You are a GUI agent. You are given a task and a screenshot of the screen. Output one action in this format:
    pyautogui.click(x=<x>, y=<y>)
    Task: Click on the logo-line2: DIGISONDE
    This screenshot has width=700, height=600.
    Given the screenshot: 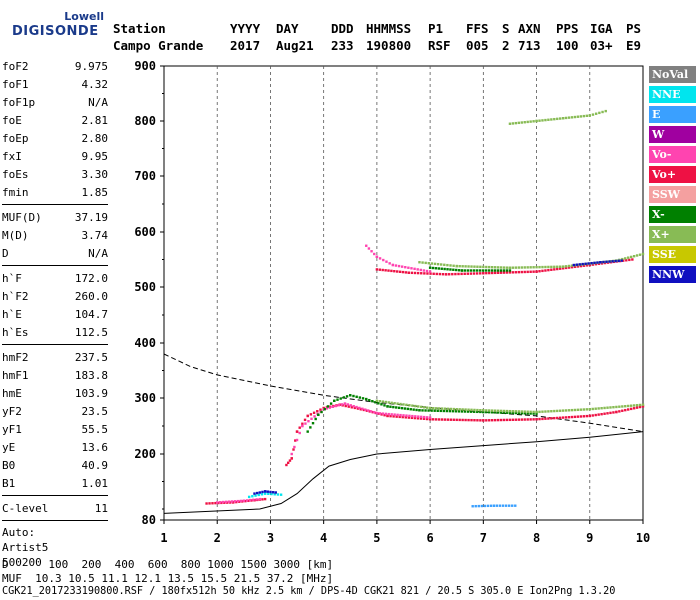 What is the action you would take?
    pyautogui.click(x=55, y=31)
    